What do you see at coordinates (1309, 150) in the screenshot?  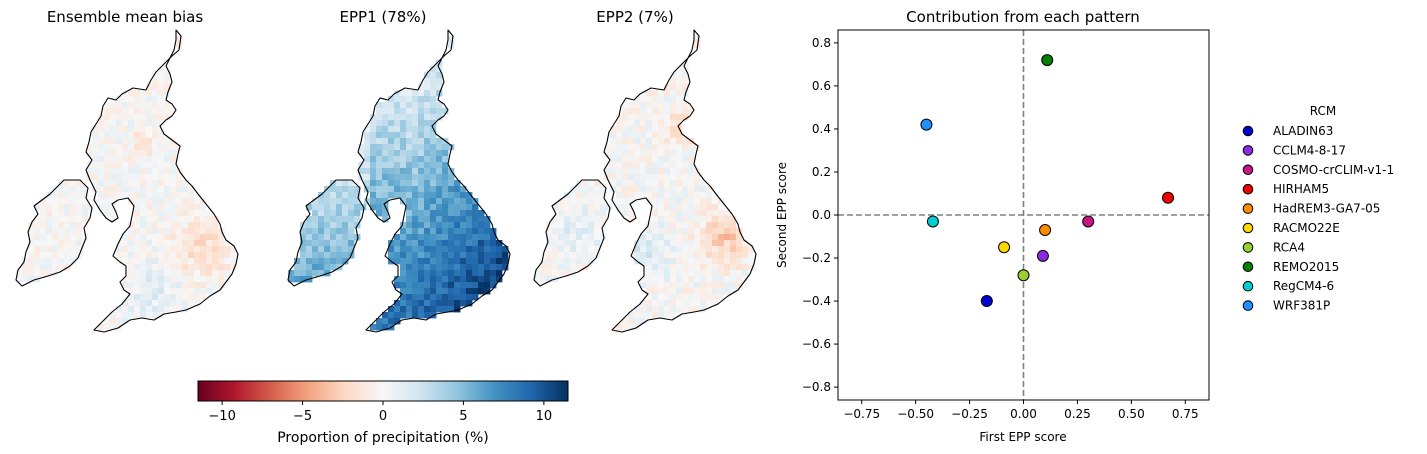 I see `legend-label: CCLM4-8-17` at bounding box center [1309, 150].